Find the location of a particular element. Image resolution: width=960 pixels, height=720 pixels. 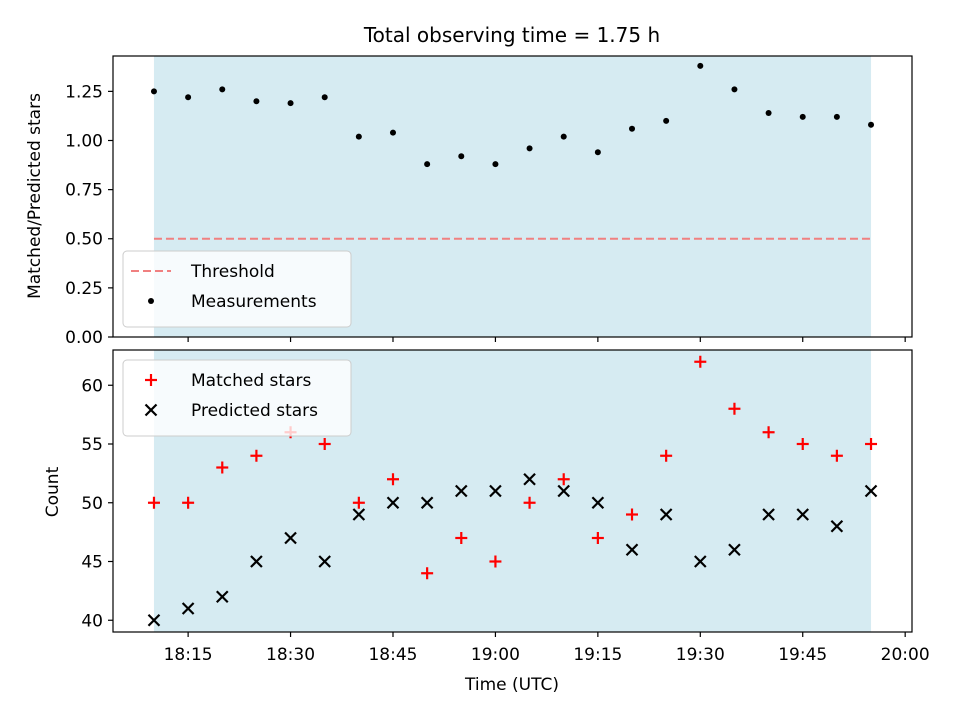

y-tick-label: 50 is located at coordinates (92, 504).